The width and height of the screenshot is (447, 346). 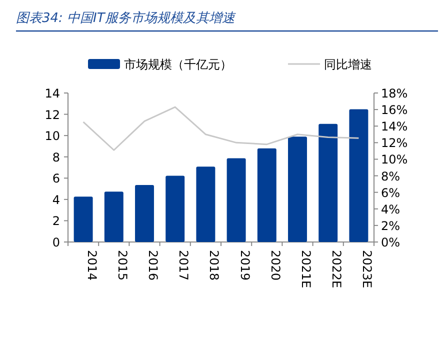 I want to click on x-tick-label: 2014, so click(x=91, y=265).